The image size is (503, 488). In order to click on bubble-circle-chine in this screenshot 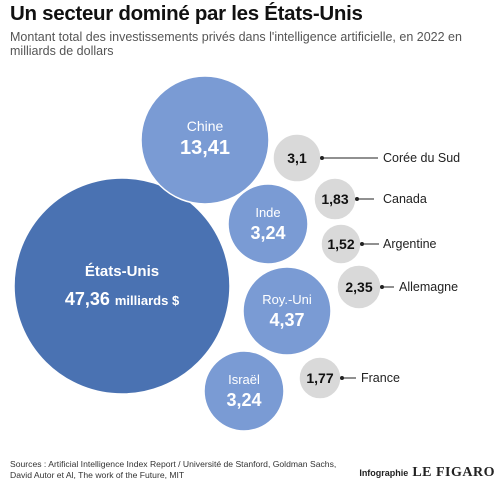, I will do `click(205, 140)`.